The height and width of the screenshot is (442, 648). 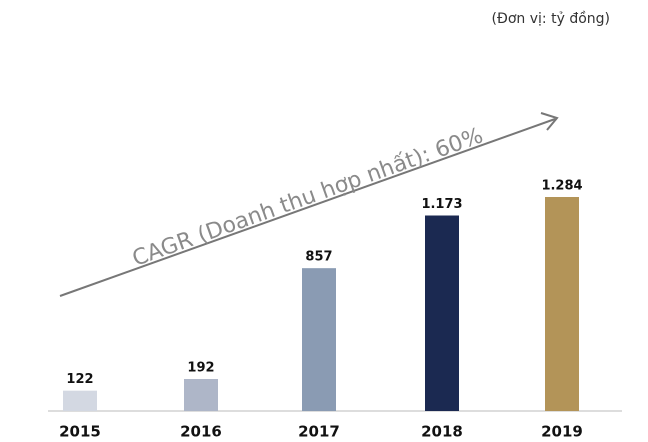 What do you see at coordinates (80, 432) in the screenshot?
I see `x-tick-label: 2015` at bounding box center [80, 432].